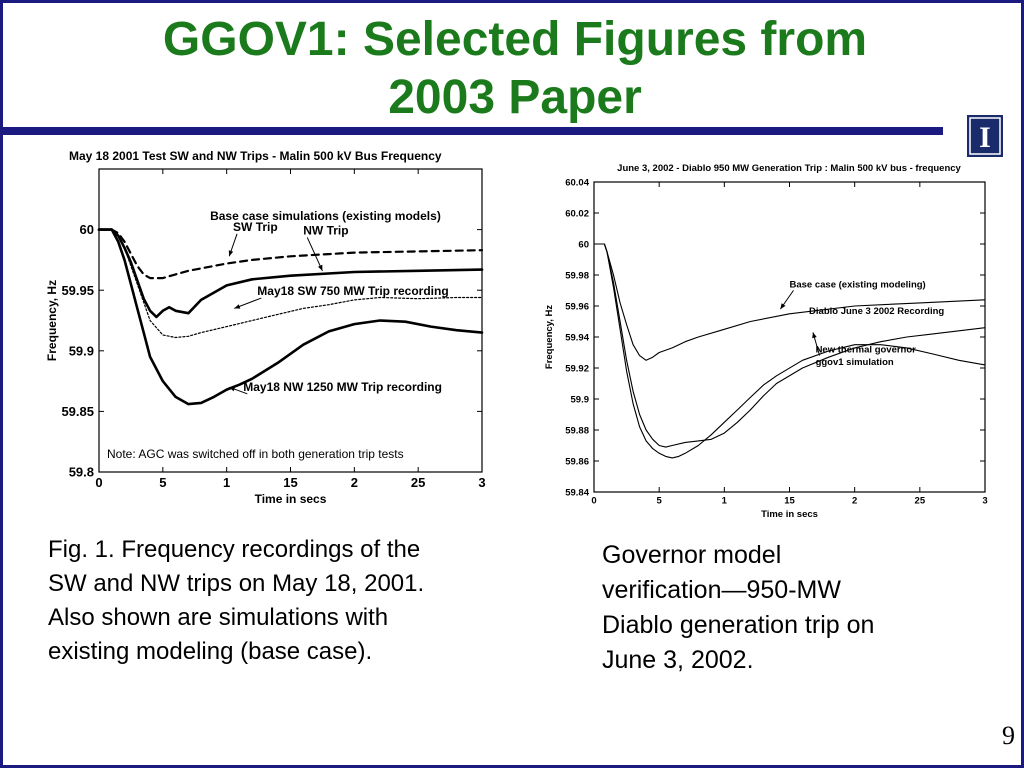 The width and height of the screenshot is (1024, 768). Describe the element at coordinates (255, 227) in the screenshot. I see `annotation-label: SW Trip` at that location.